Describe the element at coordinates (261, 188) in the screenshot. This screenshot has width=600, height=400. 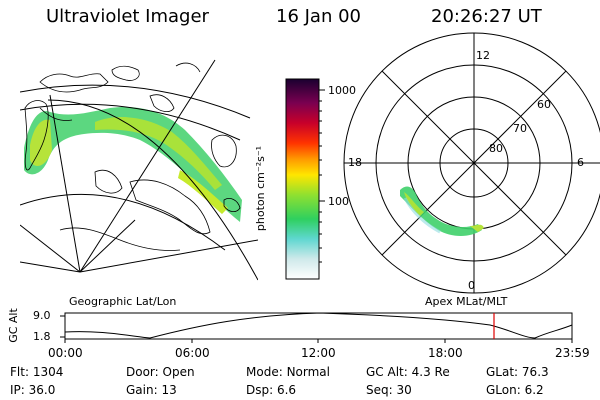
I see `colorbar-unit-label: photon cm⁻²s⁻¹` at that location.